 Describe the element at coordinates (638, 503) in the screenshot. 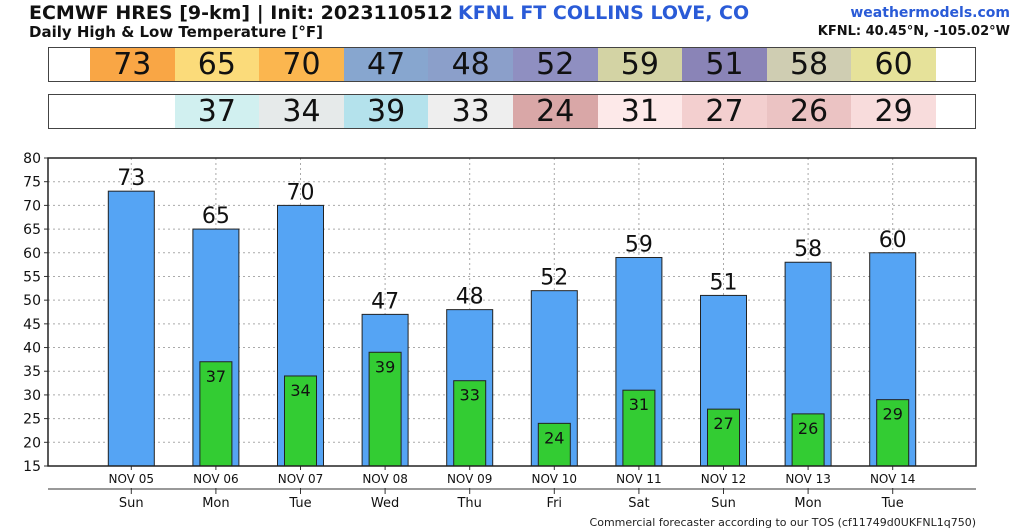

I see `weekday-label: Sat` at that location.